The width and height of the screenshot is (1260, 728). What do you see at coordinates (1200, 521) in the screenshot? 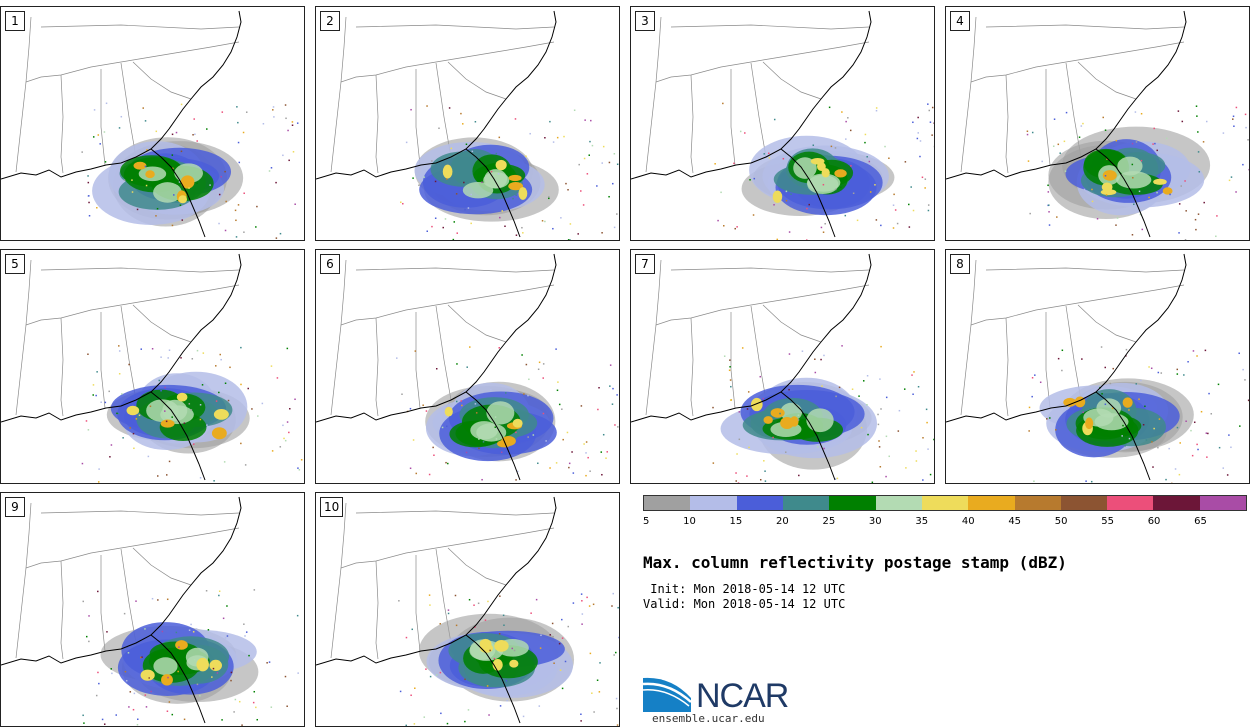
I see `colorbar-tick-label: 65` at bounding box center [1200, 521].